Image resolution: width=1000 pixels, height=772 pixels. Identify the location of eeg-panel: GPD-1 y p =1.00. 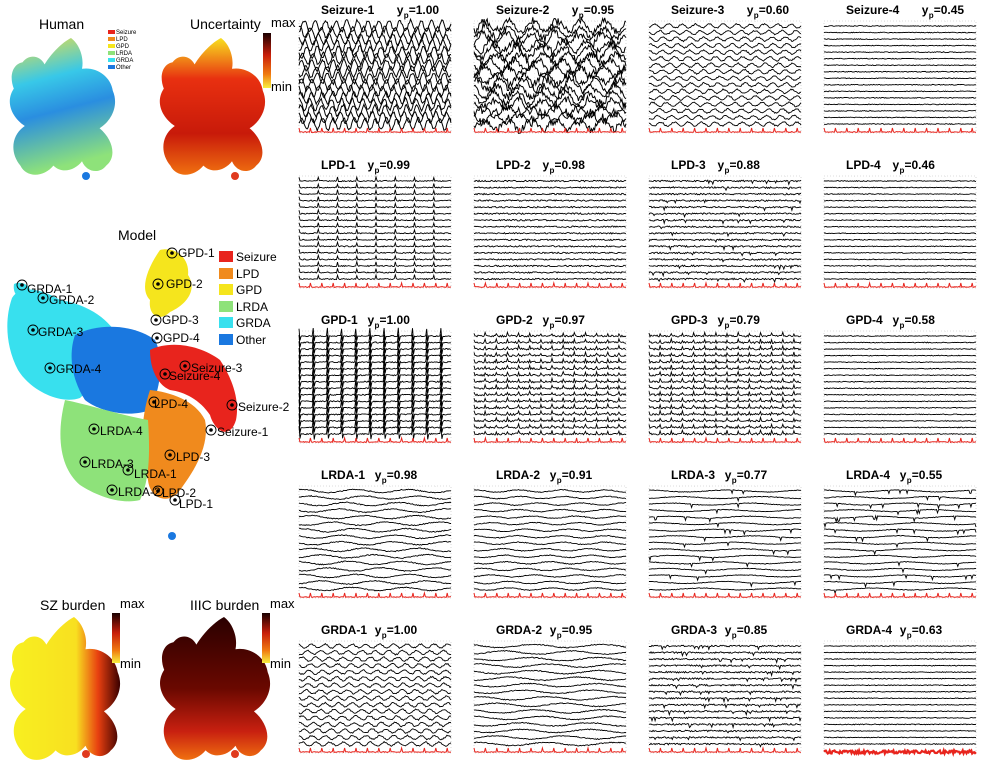
(375, 378).